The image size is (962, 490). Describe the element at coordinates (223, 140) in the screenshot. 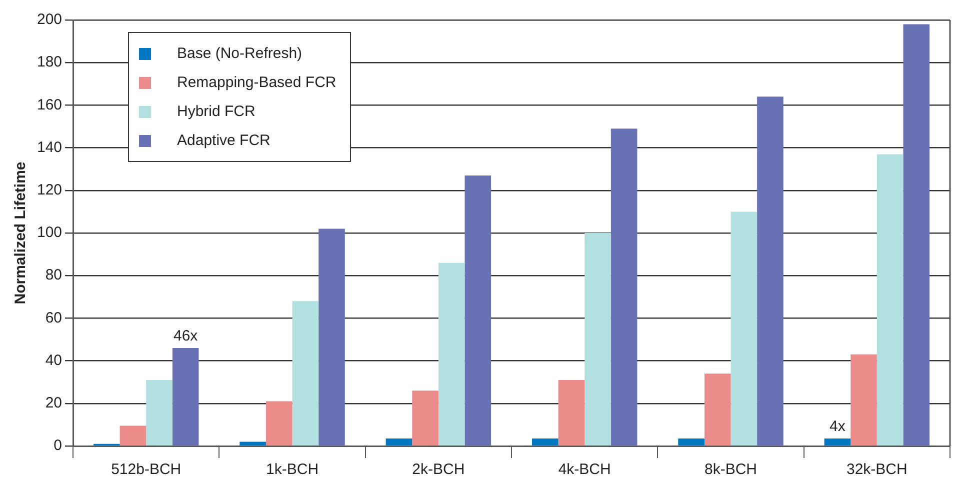

I see `legend-label: Adaptive FCR` at that location.